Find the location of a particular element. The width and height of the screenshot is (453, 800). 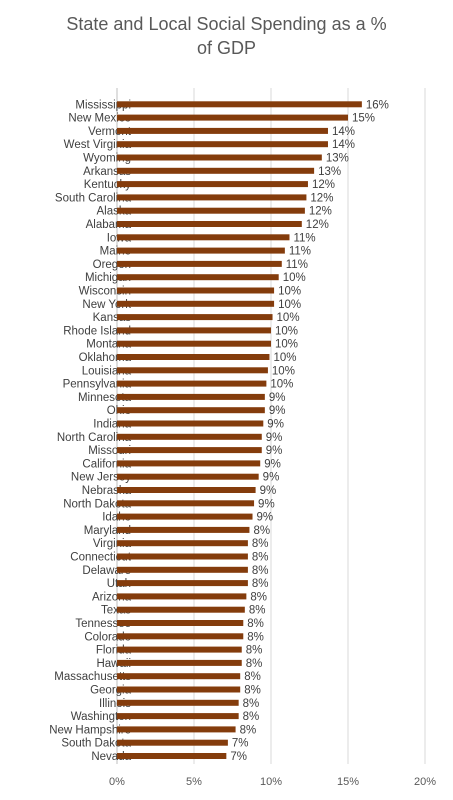

category-label: South Dakota is located at coordinates (96, 744).